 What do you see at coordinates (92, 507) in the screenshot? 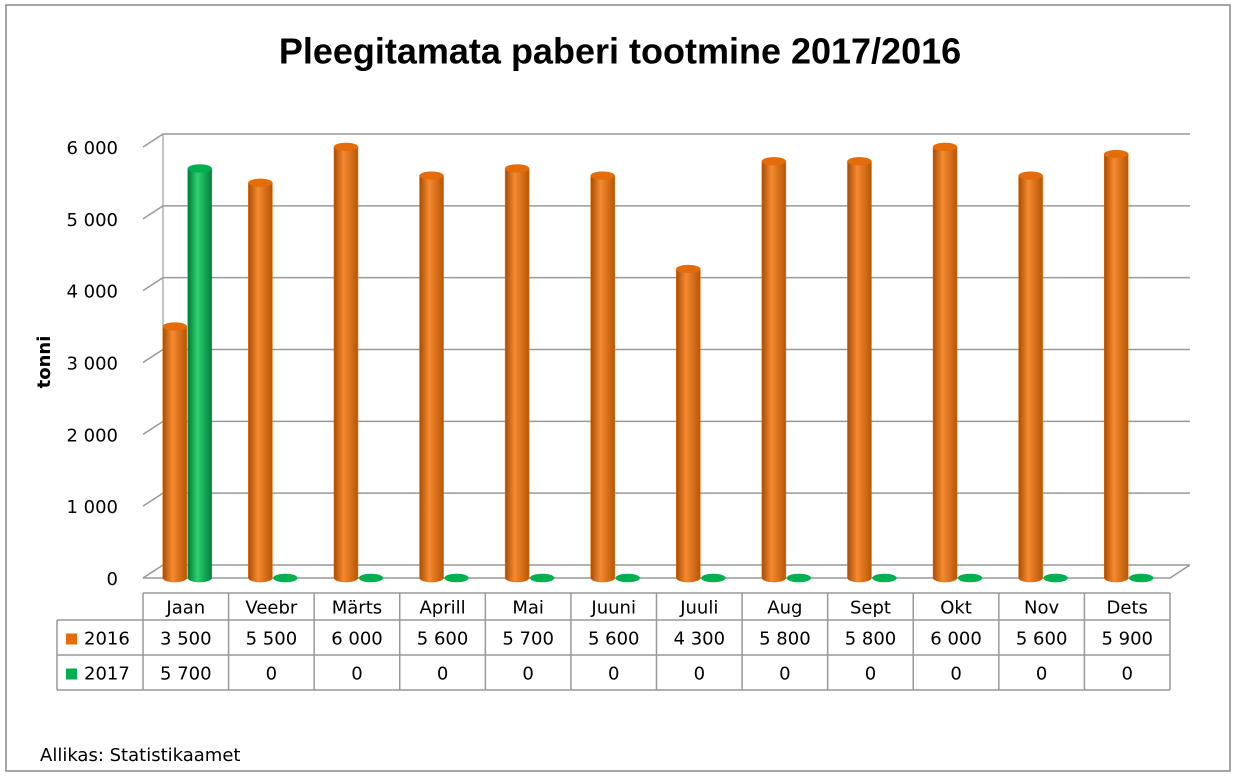
I see `y-tick-label: 1 000` at bounding box center [92, 507].